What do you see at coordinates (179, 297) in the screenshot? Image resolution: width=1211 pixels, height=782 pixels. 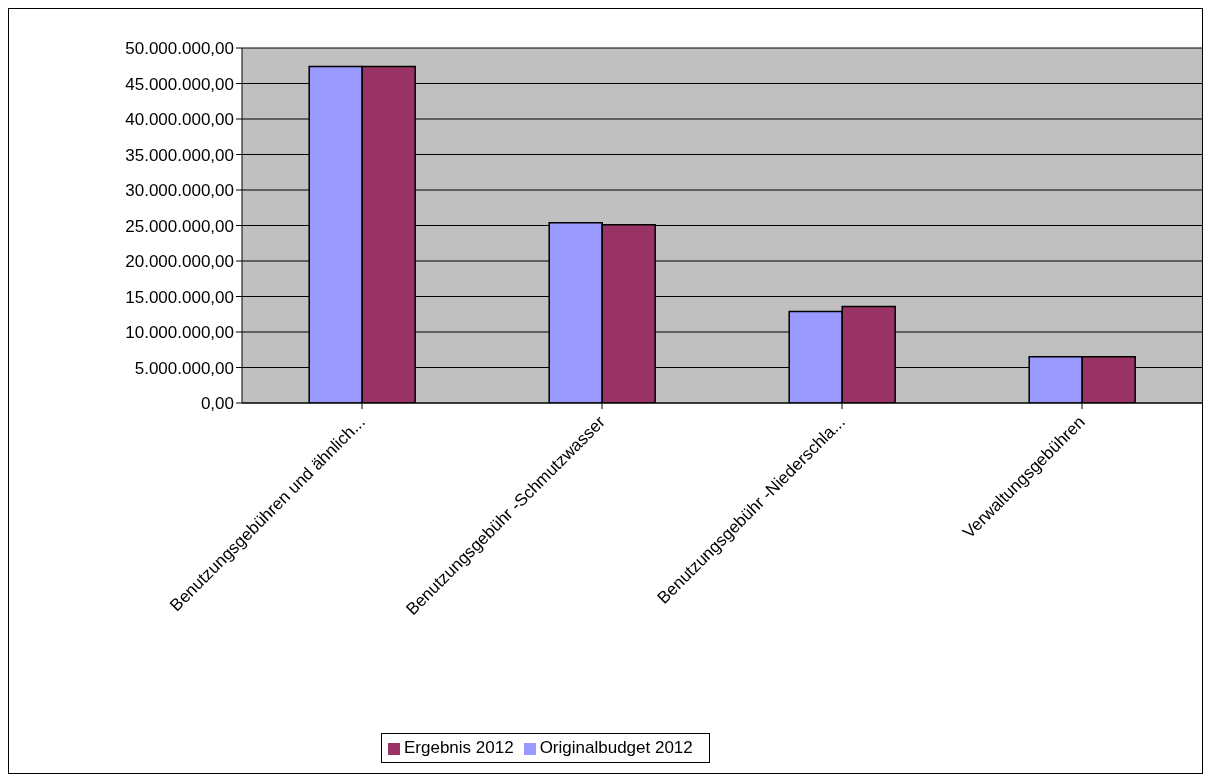 I see `y-tick-label: 15.000.000,00` at bounding box center [179, 297].